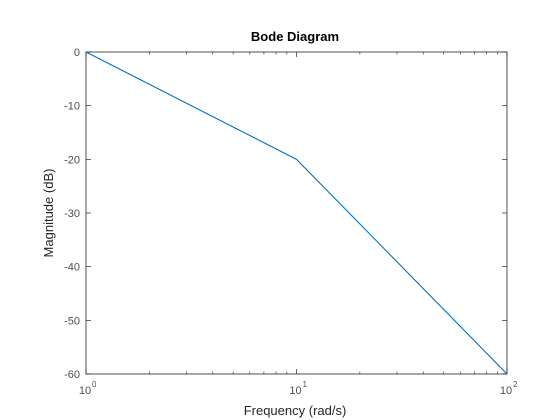  I want to click on x-tick-label-exp: 0, so click(94, 384).